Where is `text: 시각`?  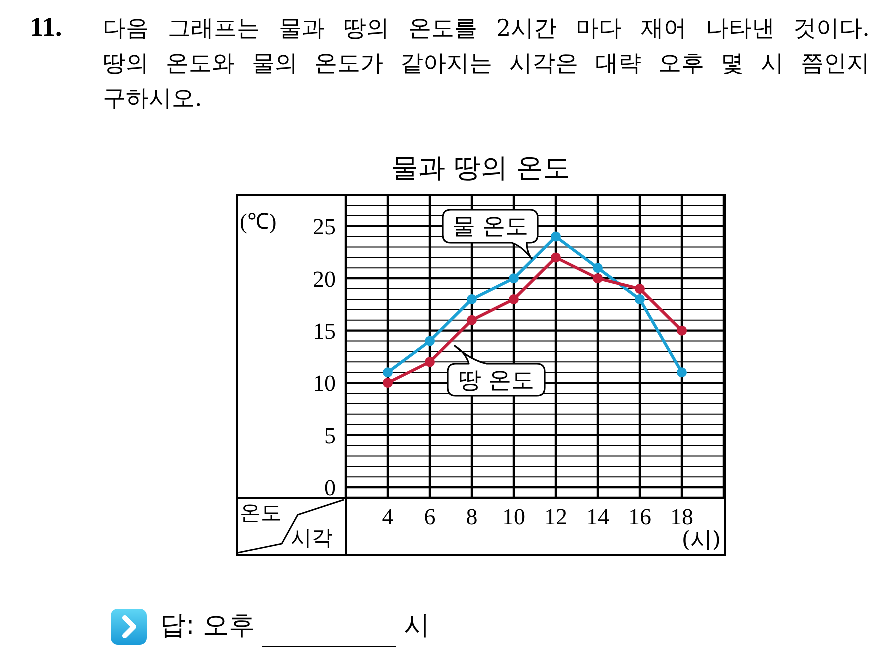 text: 시각 is located at coordinates (312, 538).